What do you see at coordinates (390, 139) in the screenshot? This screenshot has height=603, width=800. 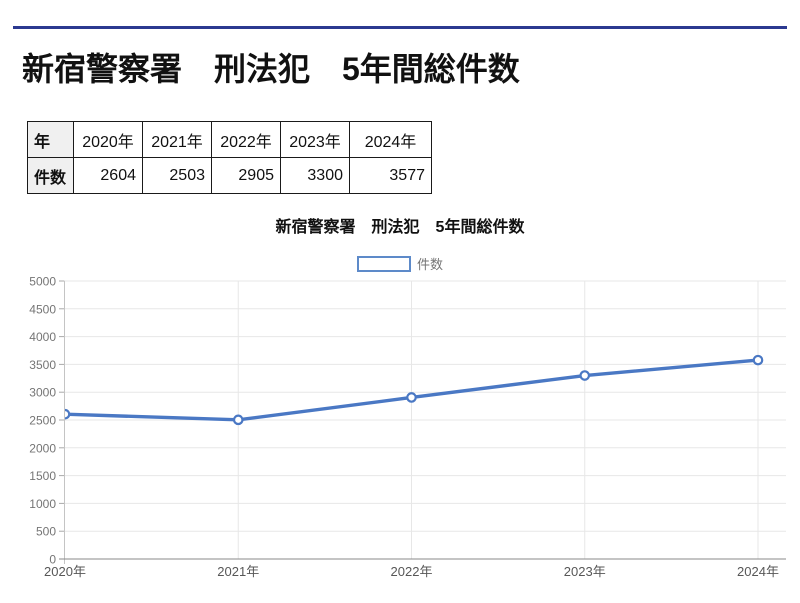 I see `table-cell-year-2024: 2024年` at bounding box center [390, 139].